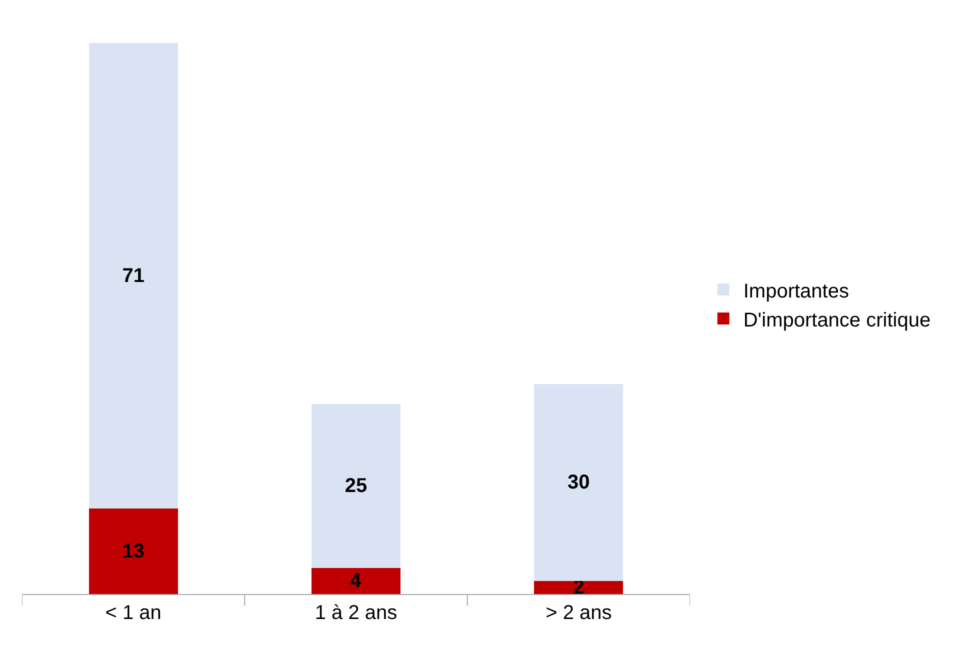 This screenshot has height=646, width=974. I want to click on legend-label: D'importance critique, so click(837, 320).